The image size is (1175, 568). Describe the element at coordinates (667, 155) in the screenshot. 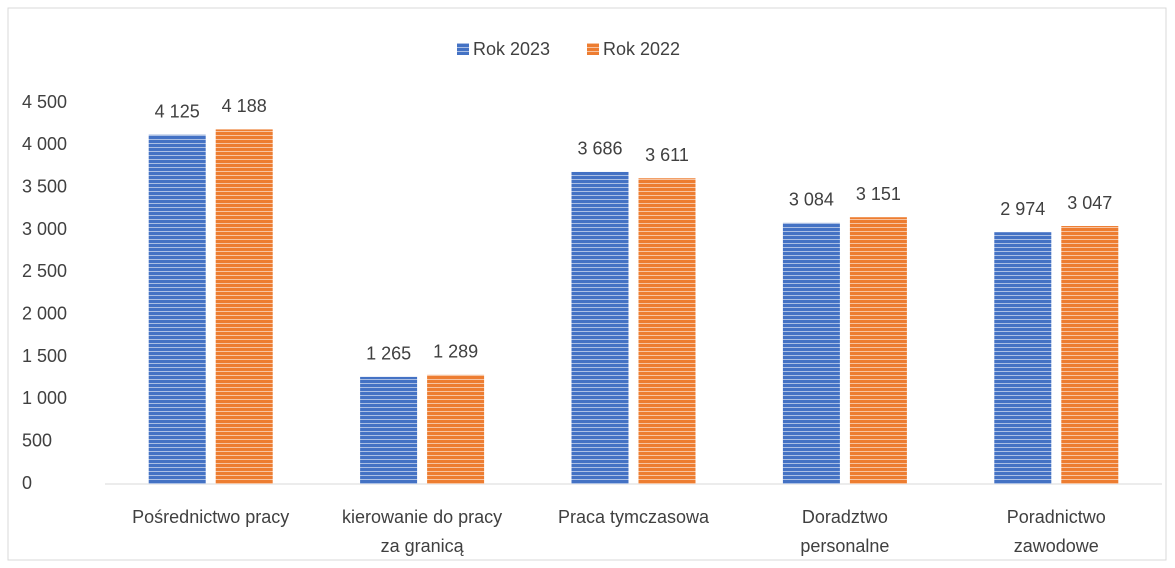

I see `data-label: 3 611` at that location.